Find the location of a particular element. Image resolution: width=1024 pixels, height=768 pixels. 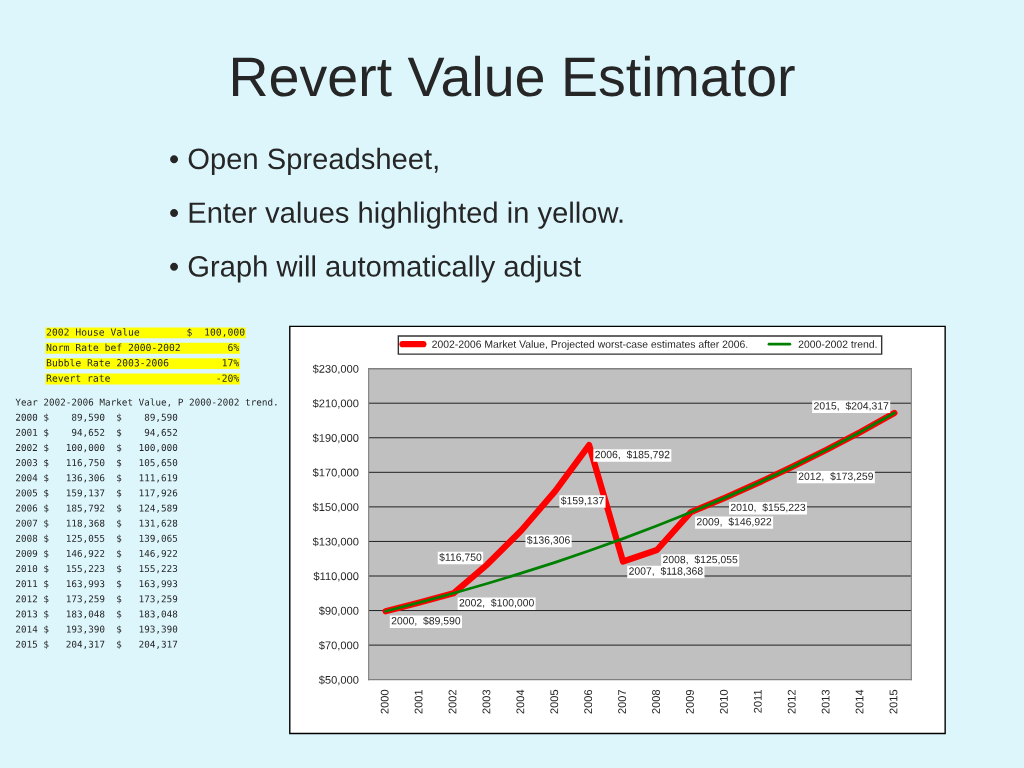

data-label: $116,750 is located at coordinates (460, 558).